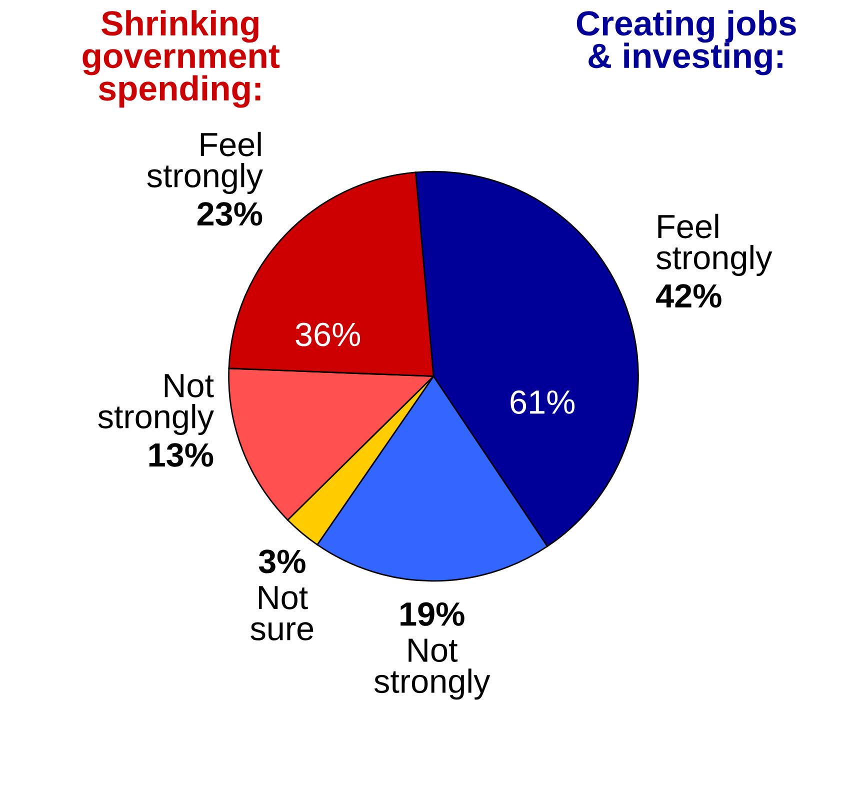 The height and width of the screenshot is (791, 867). What do you see at coordinates (686, 43) in the screenshot?
I see `text: Creating jobs & investing:` at bounding box center [686, 43].